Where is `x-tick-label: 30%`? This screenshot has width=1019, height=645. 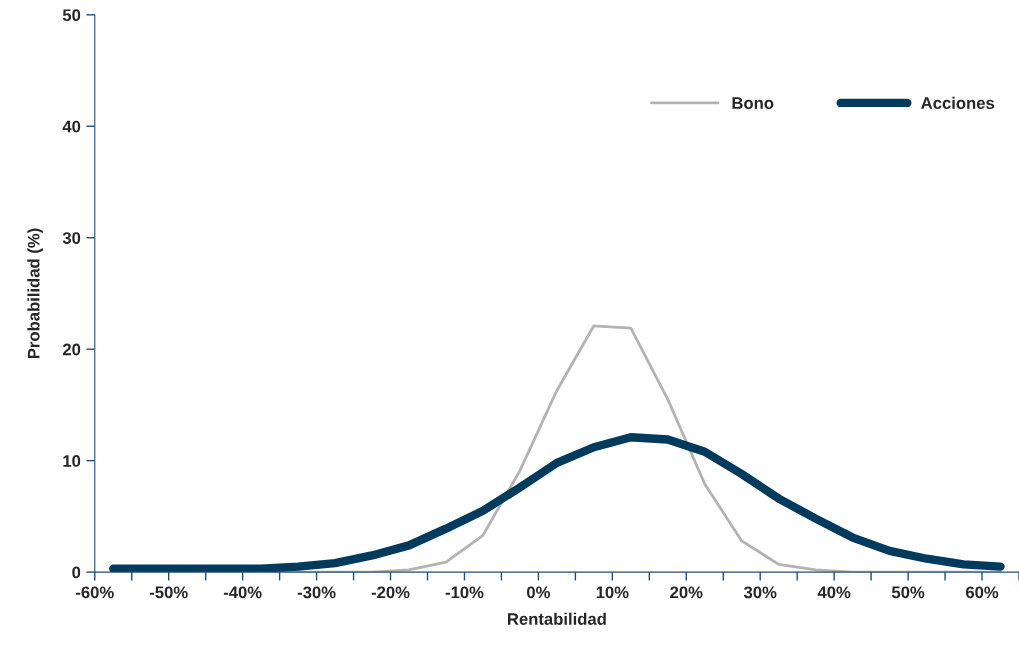
x-tick-label: 30% is located at coordinates (760, 592).